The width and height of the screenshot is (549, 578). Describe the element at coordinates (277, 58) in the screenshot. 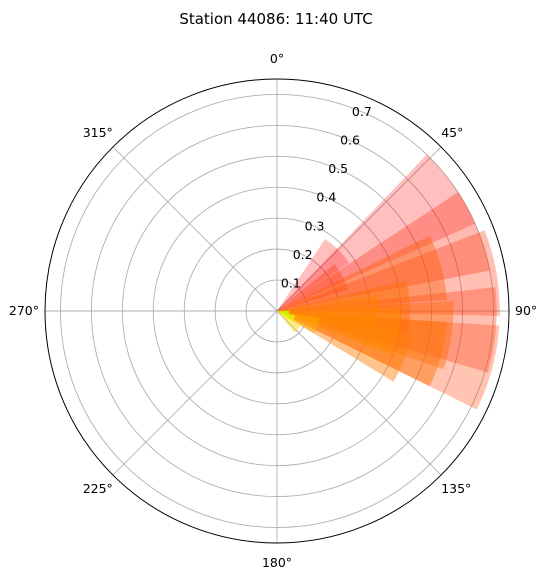

I see `theta-tick-label: 0°` at that location.